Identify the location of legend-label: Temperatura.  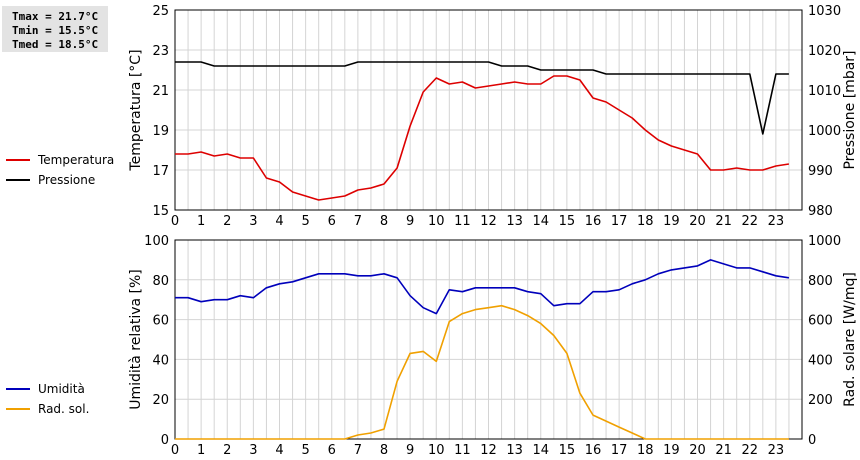
(75, 160).